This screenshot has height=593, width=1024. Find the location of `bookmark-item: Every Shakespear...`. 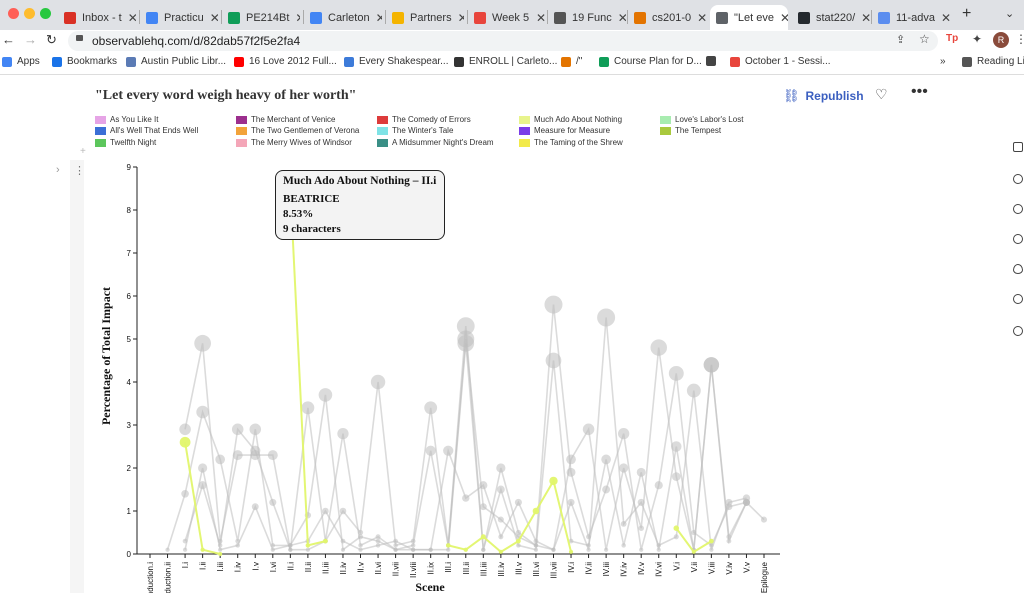

bookmark-item: Every Shakespear... is located at coordinates (396, 61).